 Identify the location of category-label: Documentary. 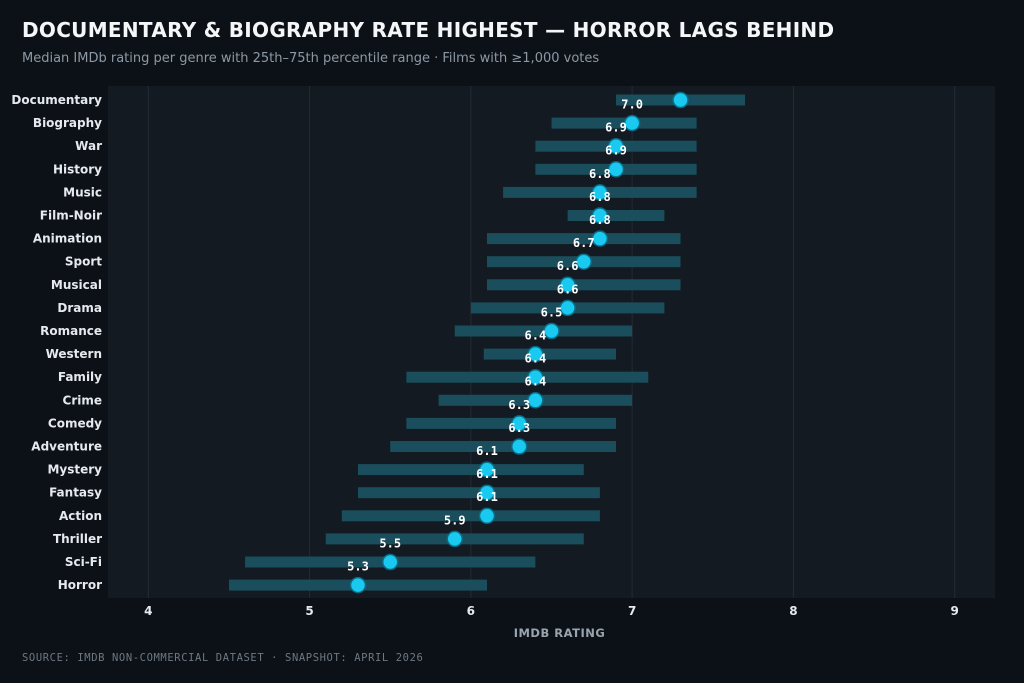
(56, 100).